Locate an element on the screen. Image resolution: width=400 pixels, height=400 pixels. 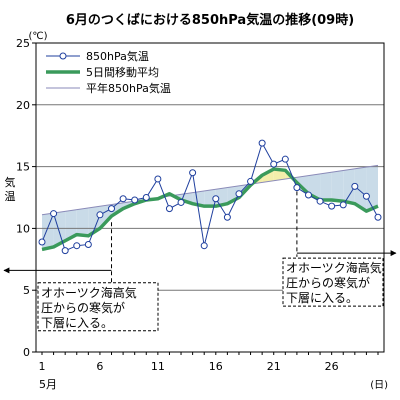
y-tick-label: 15 is located at coordinates (23, 167).